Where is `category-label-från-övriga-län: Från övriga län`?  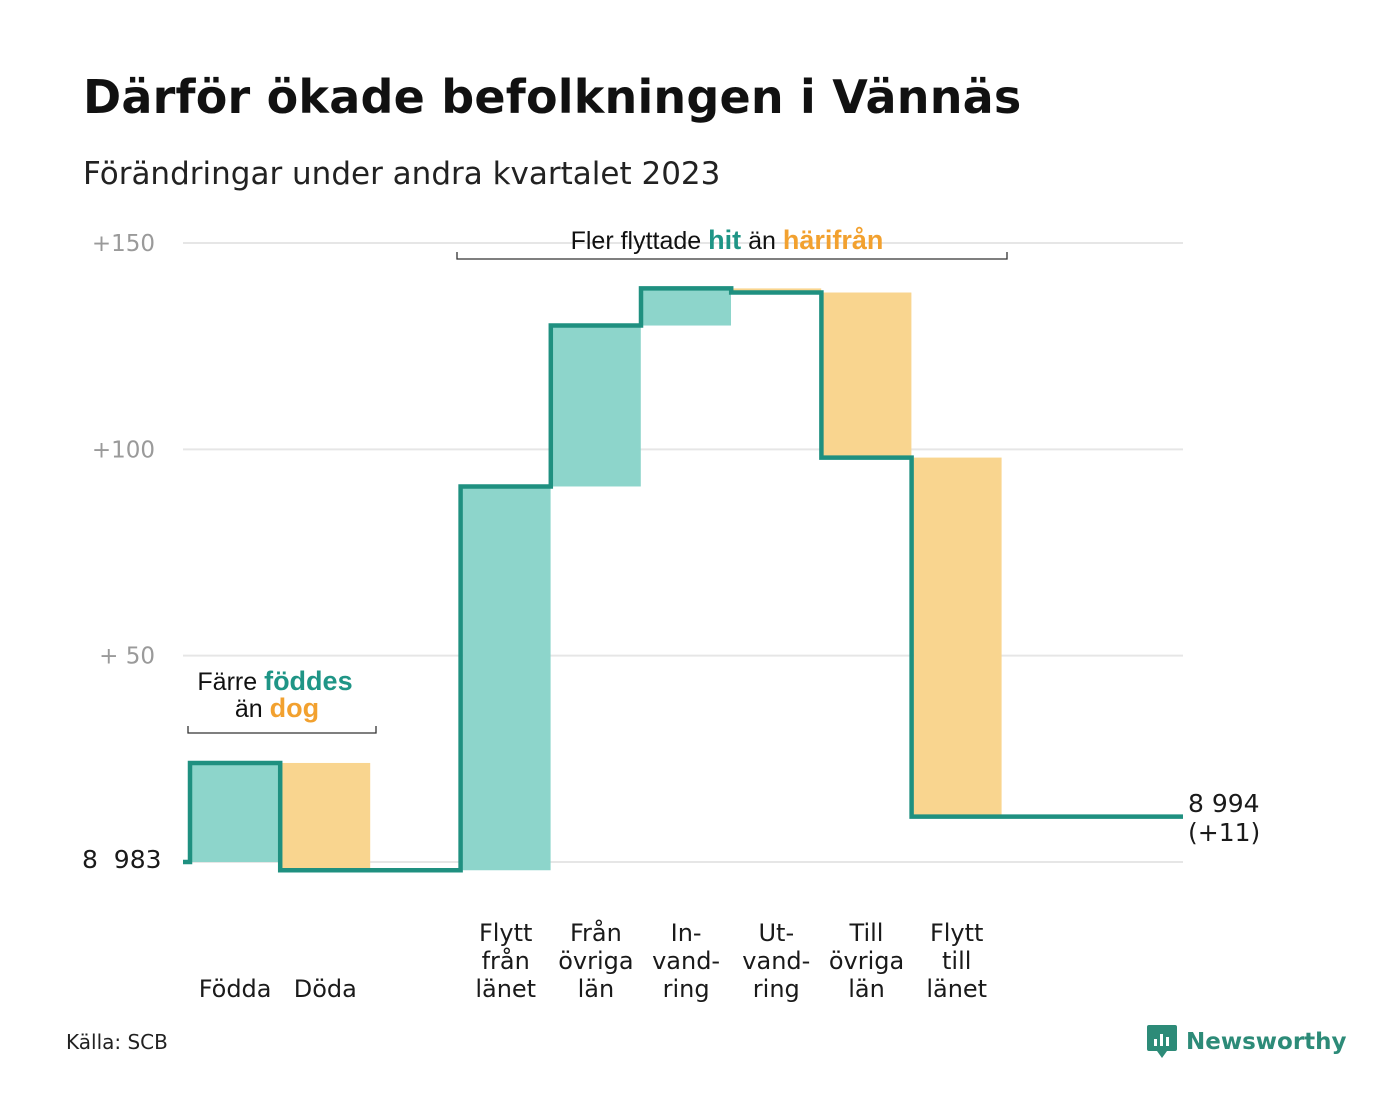
category-label-från-övriga-län: Från övriga län is located at coordinates (595, 960).